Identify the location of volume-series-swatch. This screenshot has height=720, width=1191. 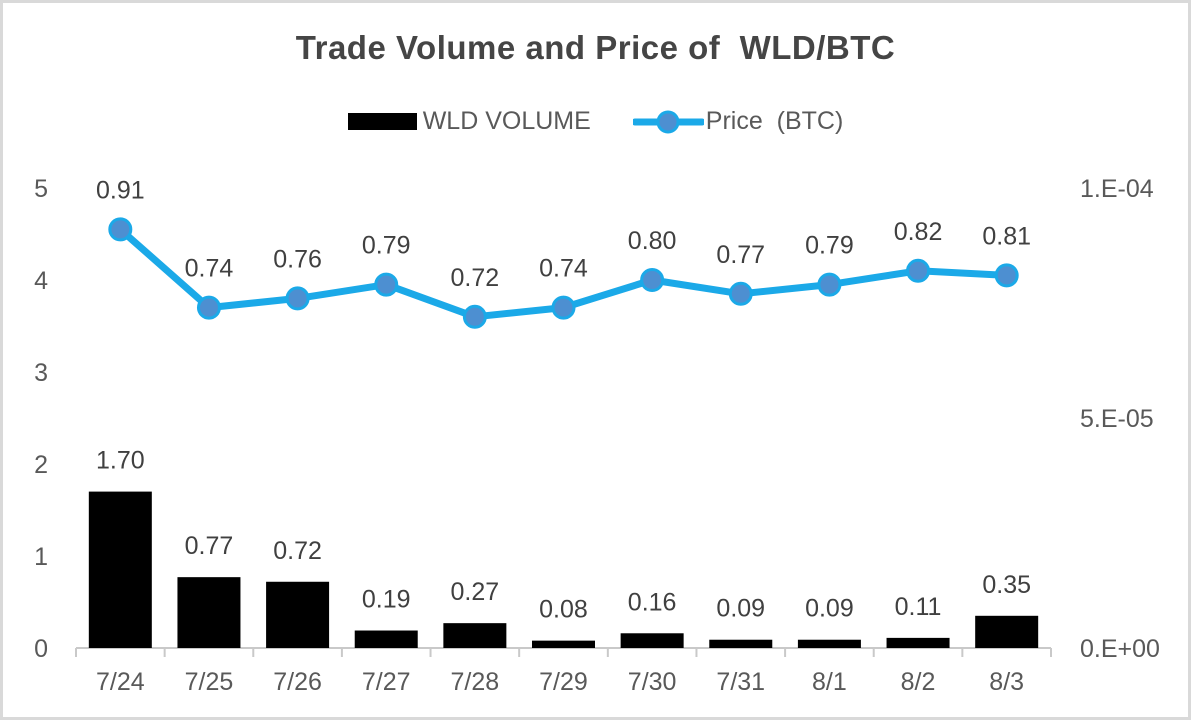
(382, 121).